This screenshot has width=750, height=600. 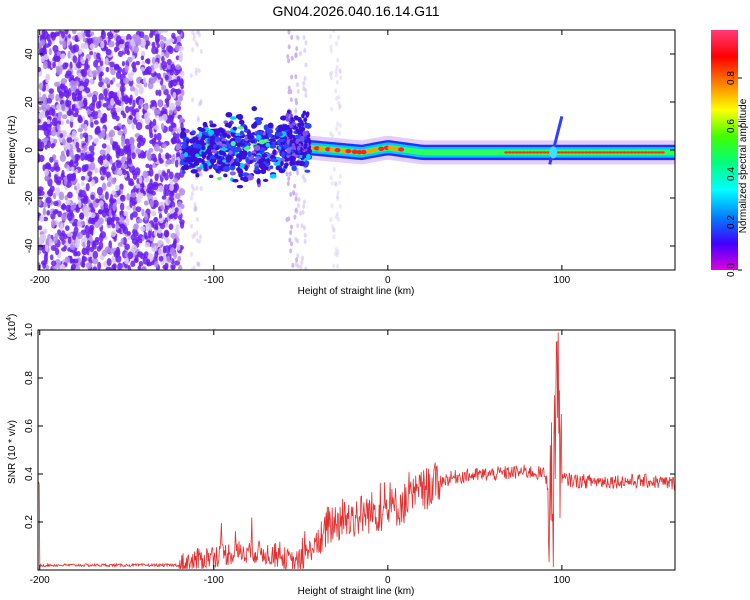 I want to click on colorbar-tick-label: 0.0, so click(x=731, y=270).